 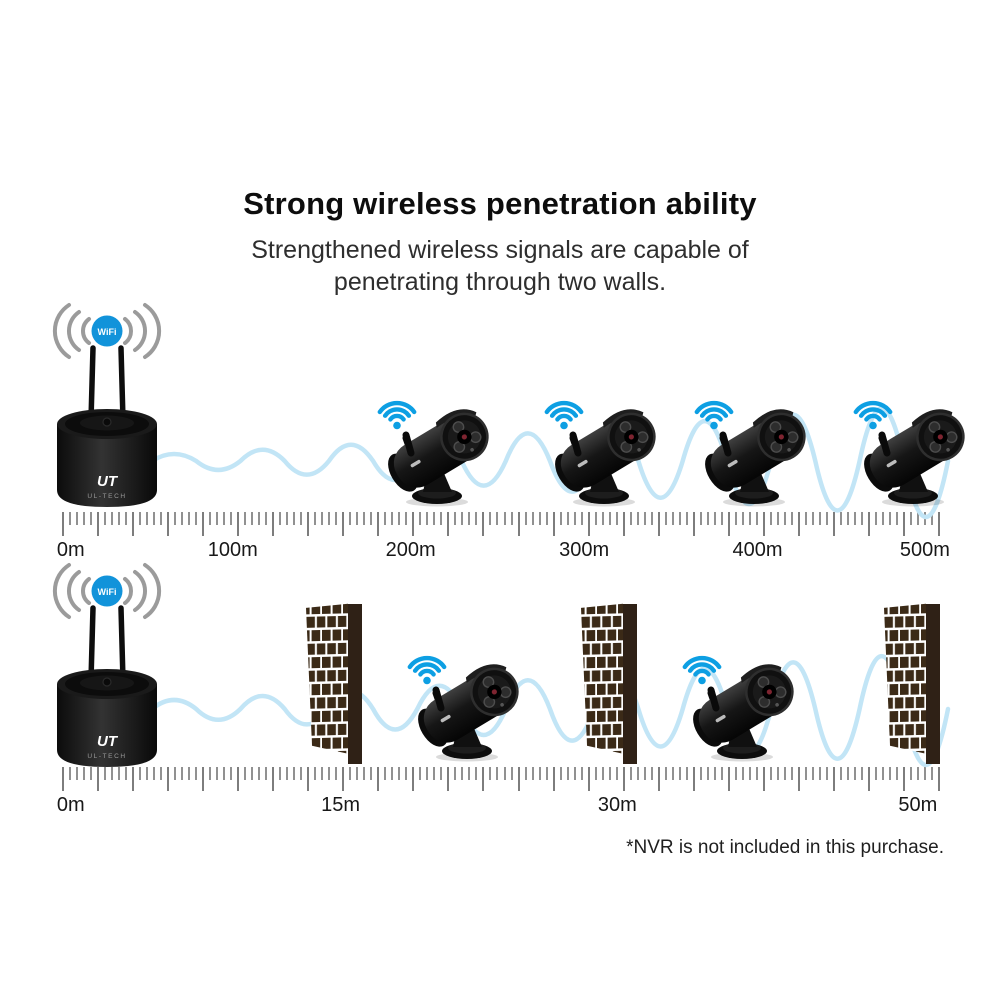 I want to click on distance-label: 500m, so click(x=924, y=550).